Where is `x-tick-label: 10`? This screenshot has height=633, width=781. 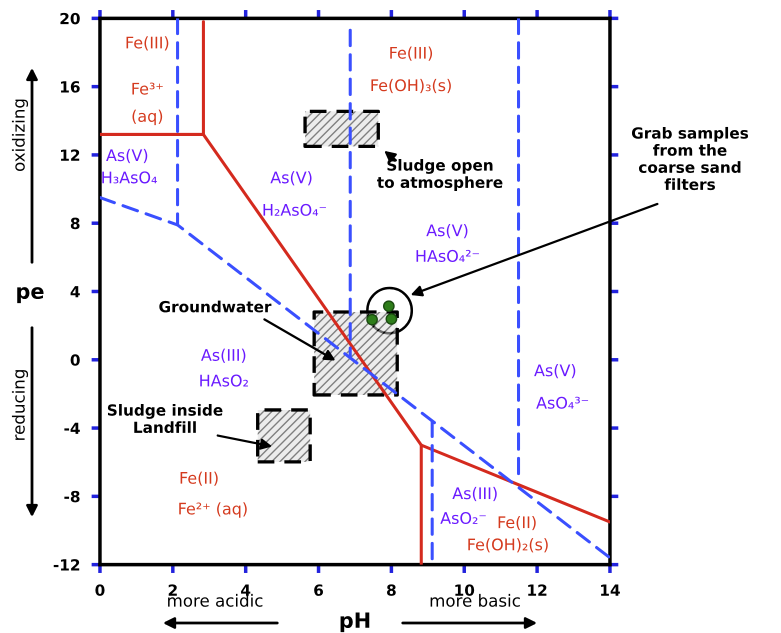
x-tick-label: 10 is located at coordinates (464, 590).